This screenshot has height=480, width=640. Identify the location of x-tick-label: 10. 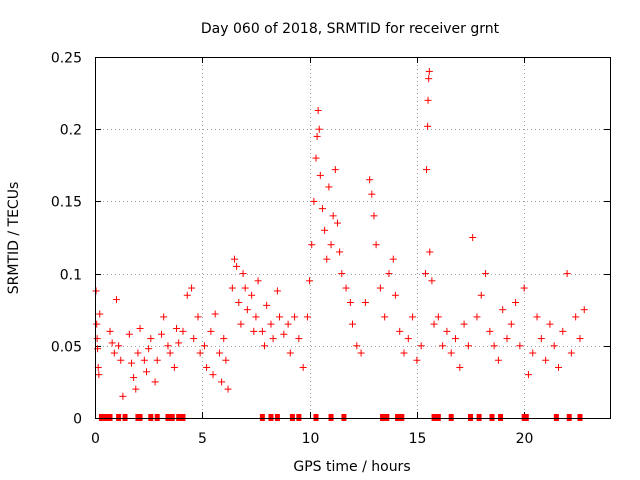
(311, 439).